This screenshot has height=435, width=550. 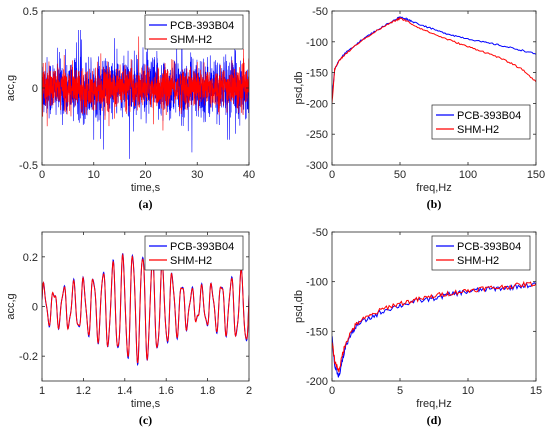 What do you see at coordinates (197, 175) in the screenshot?
I see `x-tick-label: 30` at bounding box center [197, 175].